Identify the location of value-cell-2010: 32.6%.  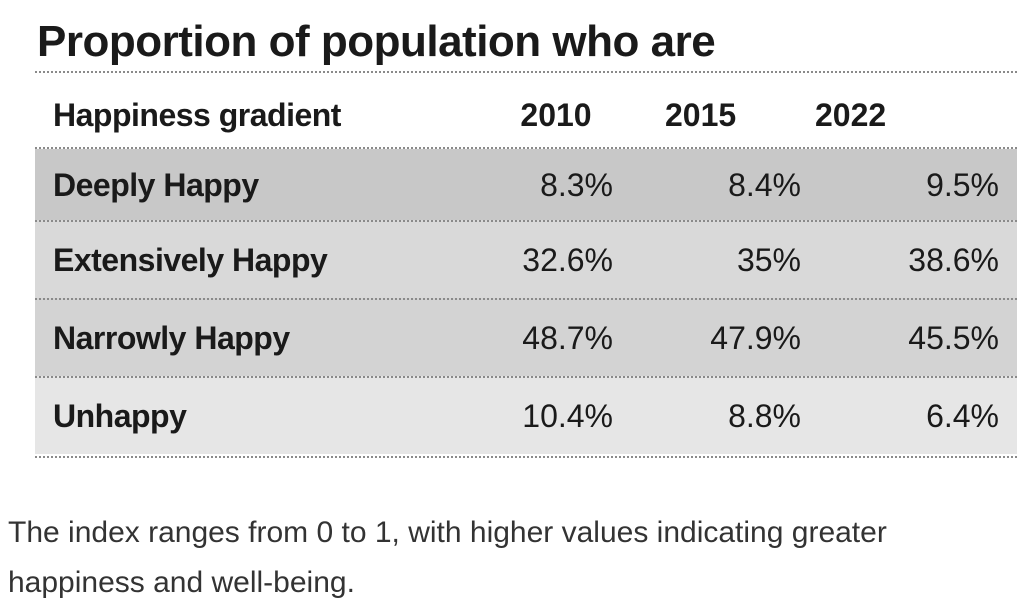
(567, 260).